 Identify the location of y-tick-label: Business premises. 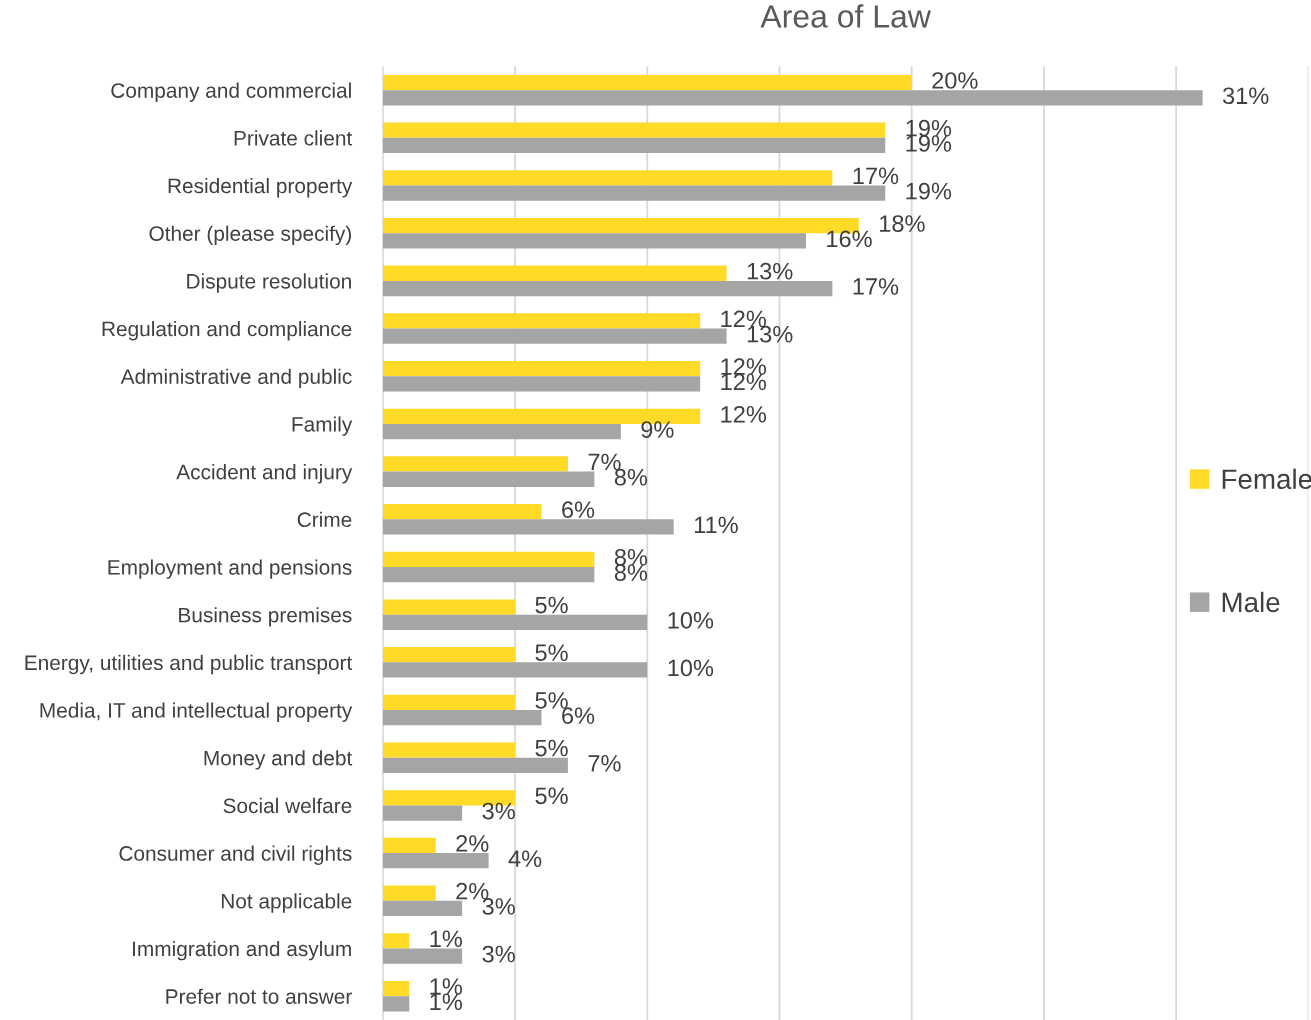
(265, 617).